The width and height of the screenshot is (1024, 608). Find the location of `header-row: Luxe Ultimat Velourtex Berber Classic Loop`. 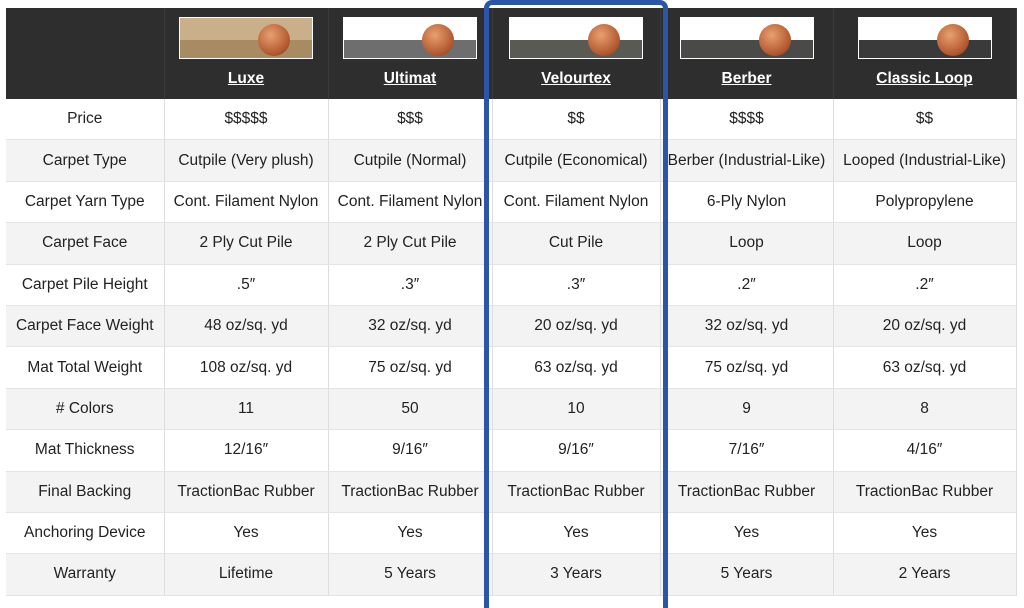

header-row: Luxe Ultimat Velourtex Berber Classic Loop is located at coordinates (511, 53).